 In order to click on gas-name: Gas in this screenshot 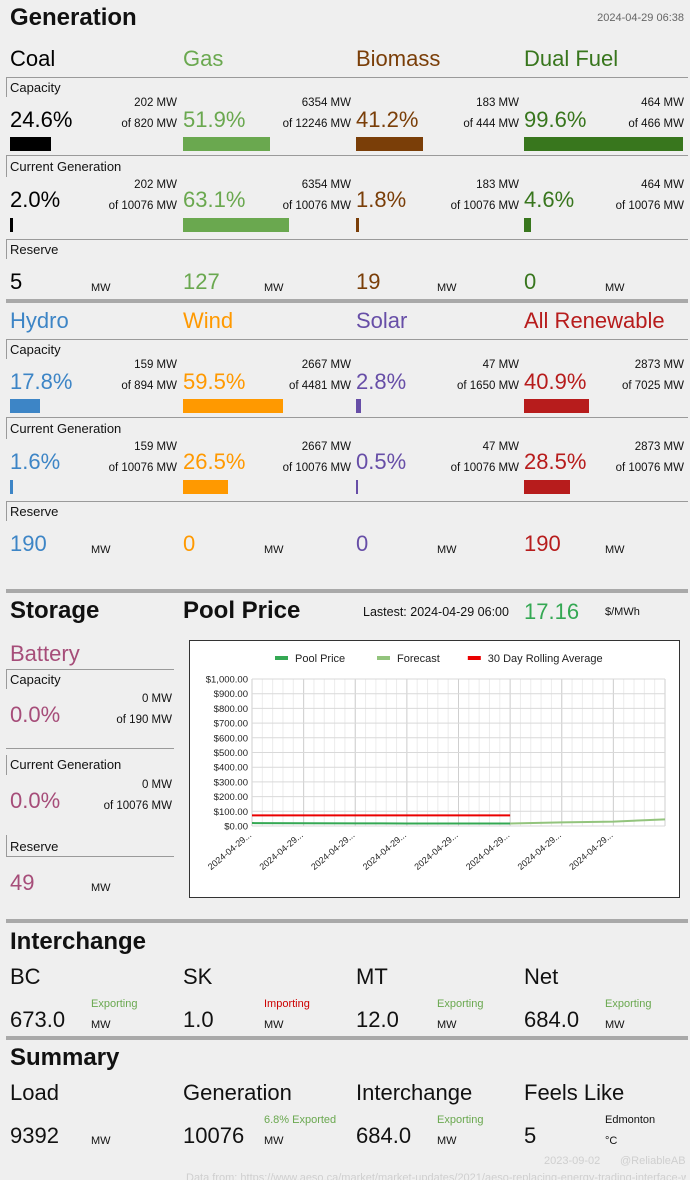, I will do `click(203, 58)`.